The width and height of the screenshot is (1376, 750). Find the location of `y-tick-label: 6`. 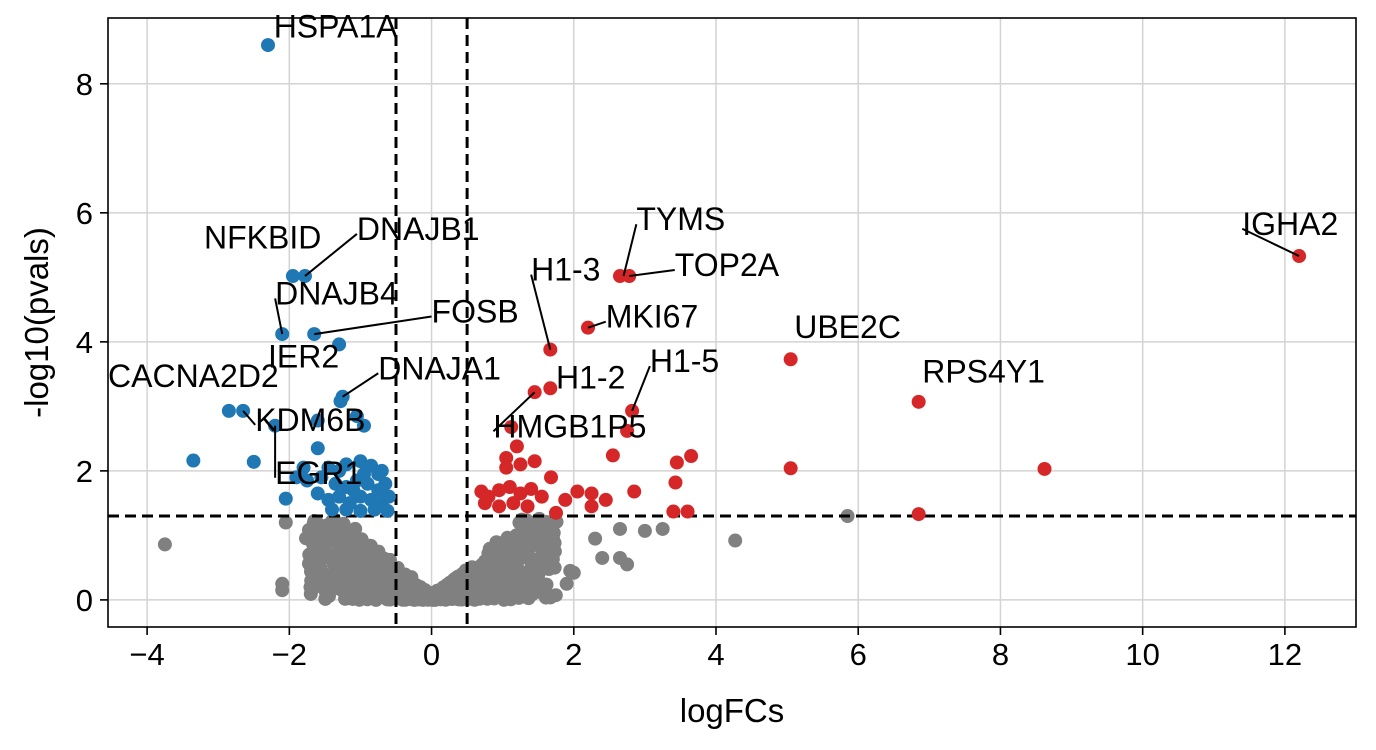

y-tick-label: 6 is located at coordinates (84, 213).